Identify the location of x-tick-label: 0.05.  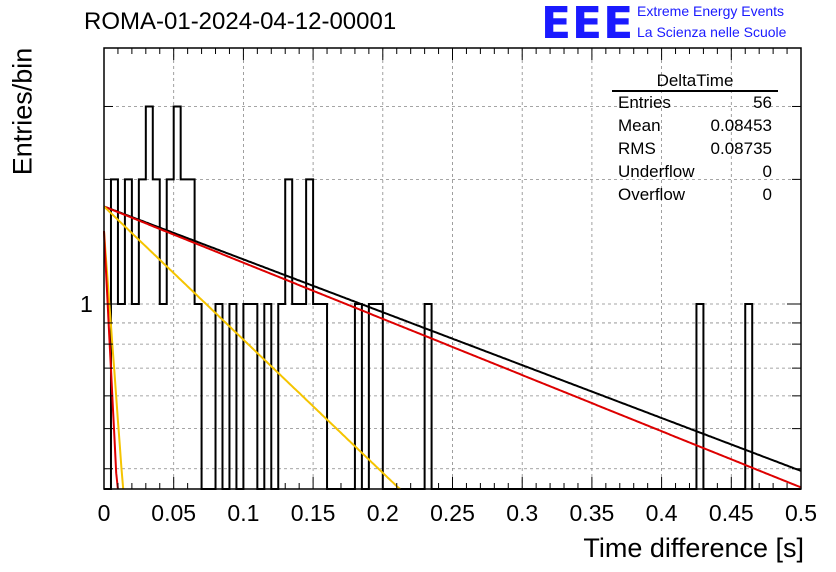
(174, 513).